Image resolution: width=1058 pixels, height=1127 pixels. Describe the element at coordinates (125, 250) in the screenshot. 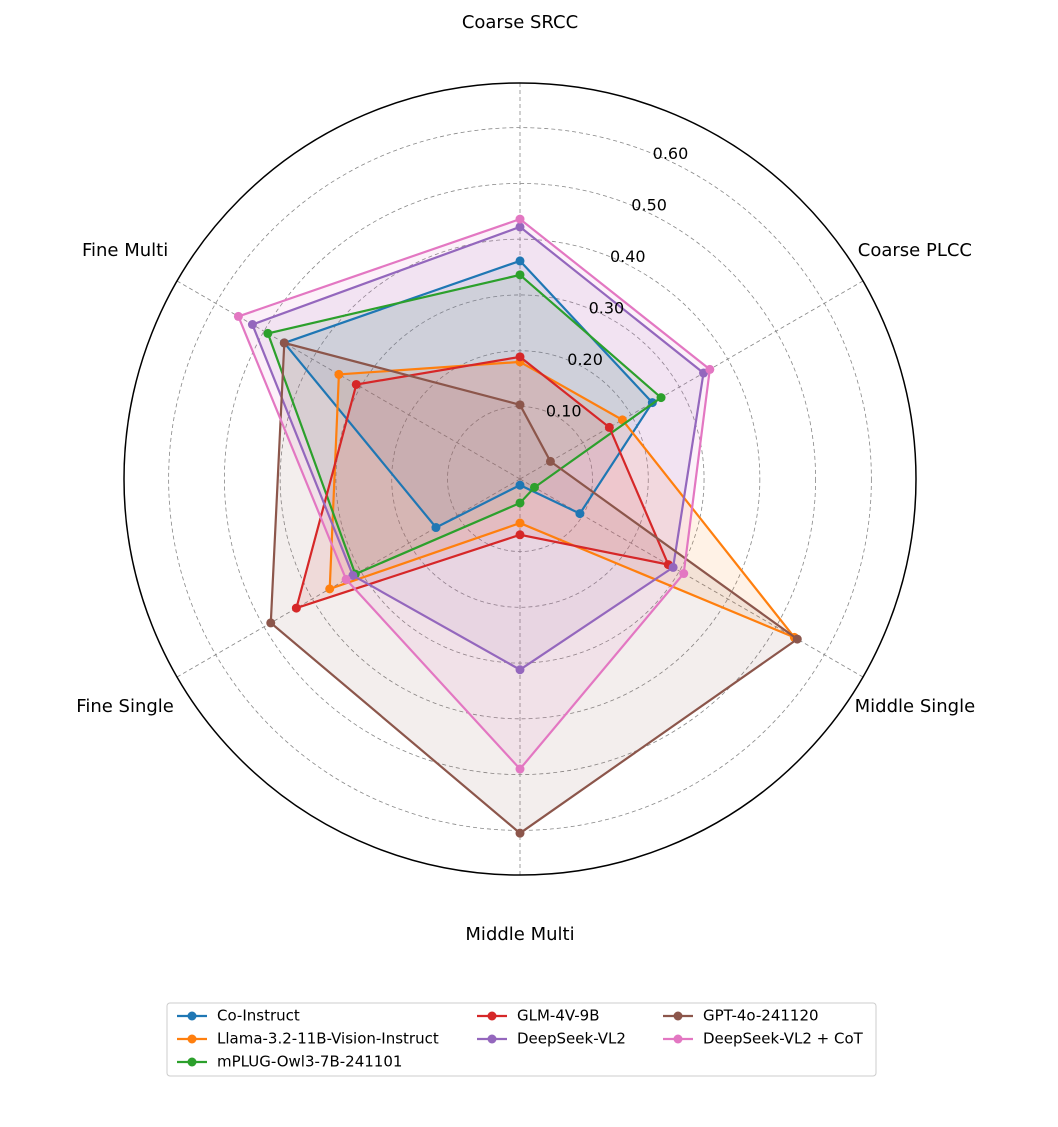

I see `axis-label: Fine Multi` at that location.